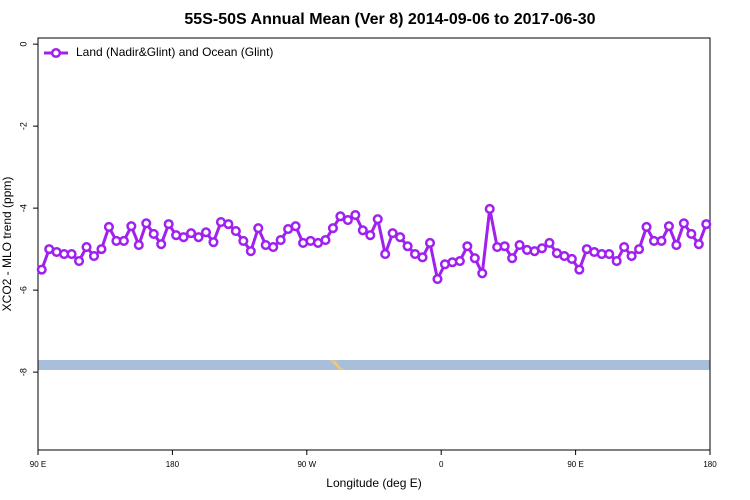  Describe the element at coordinates (23, 208) in the screenshot. I see `y-tick-label: -4` at that location.